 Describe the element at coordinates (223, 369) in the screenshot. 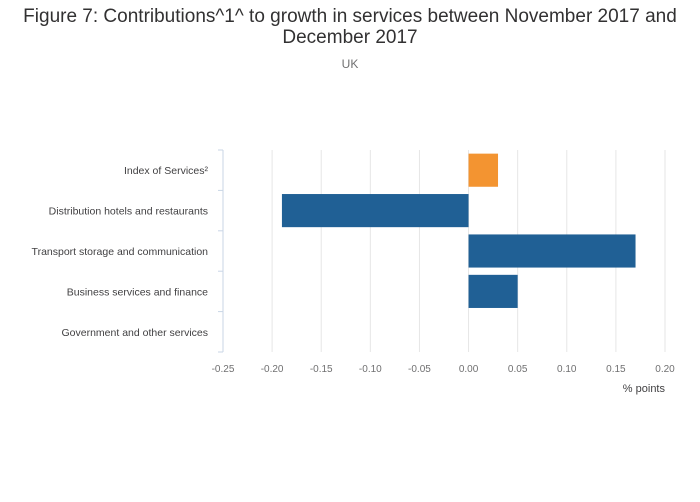

I see `x-tick-label: -0.25` at that location.